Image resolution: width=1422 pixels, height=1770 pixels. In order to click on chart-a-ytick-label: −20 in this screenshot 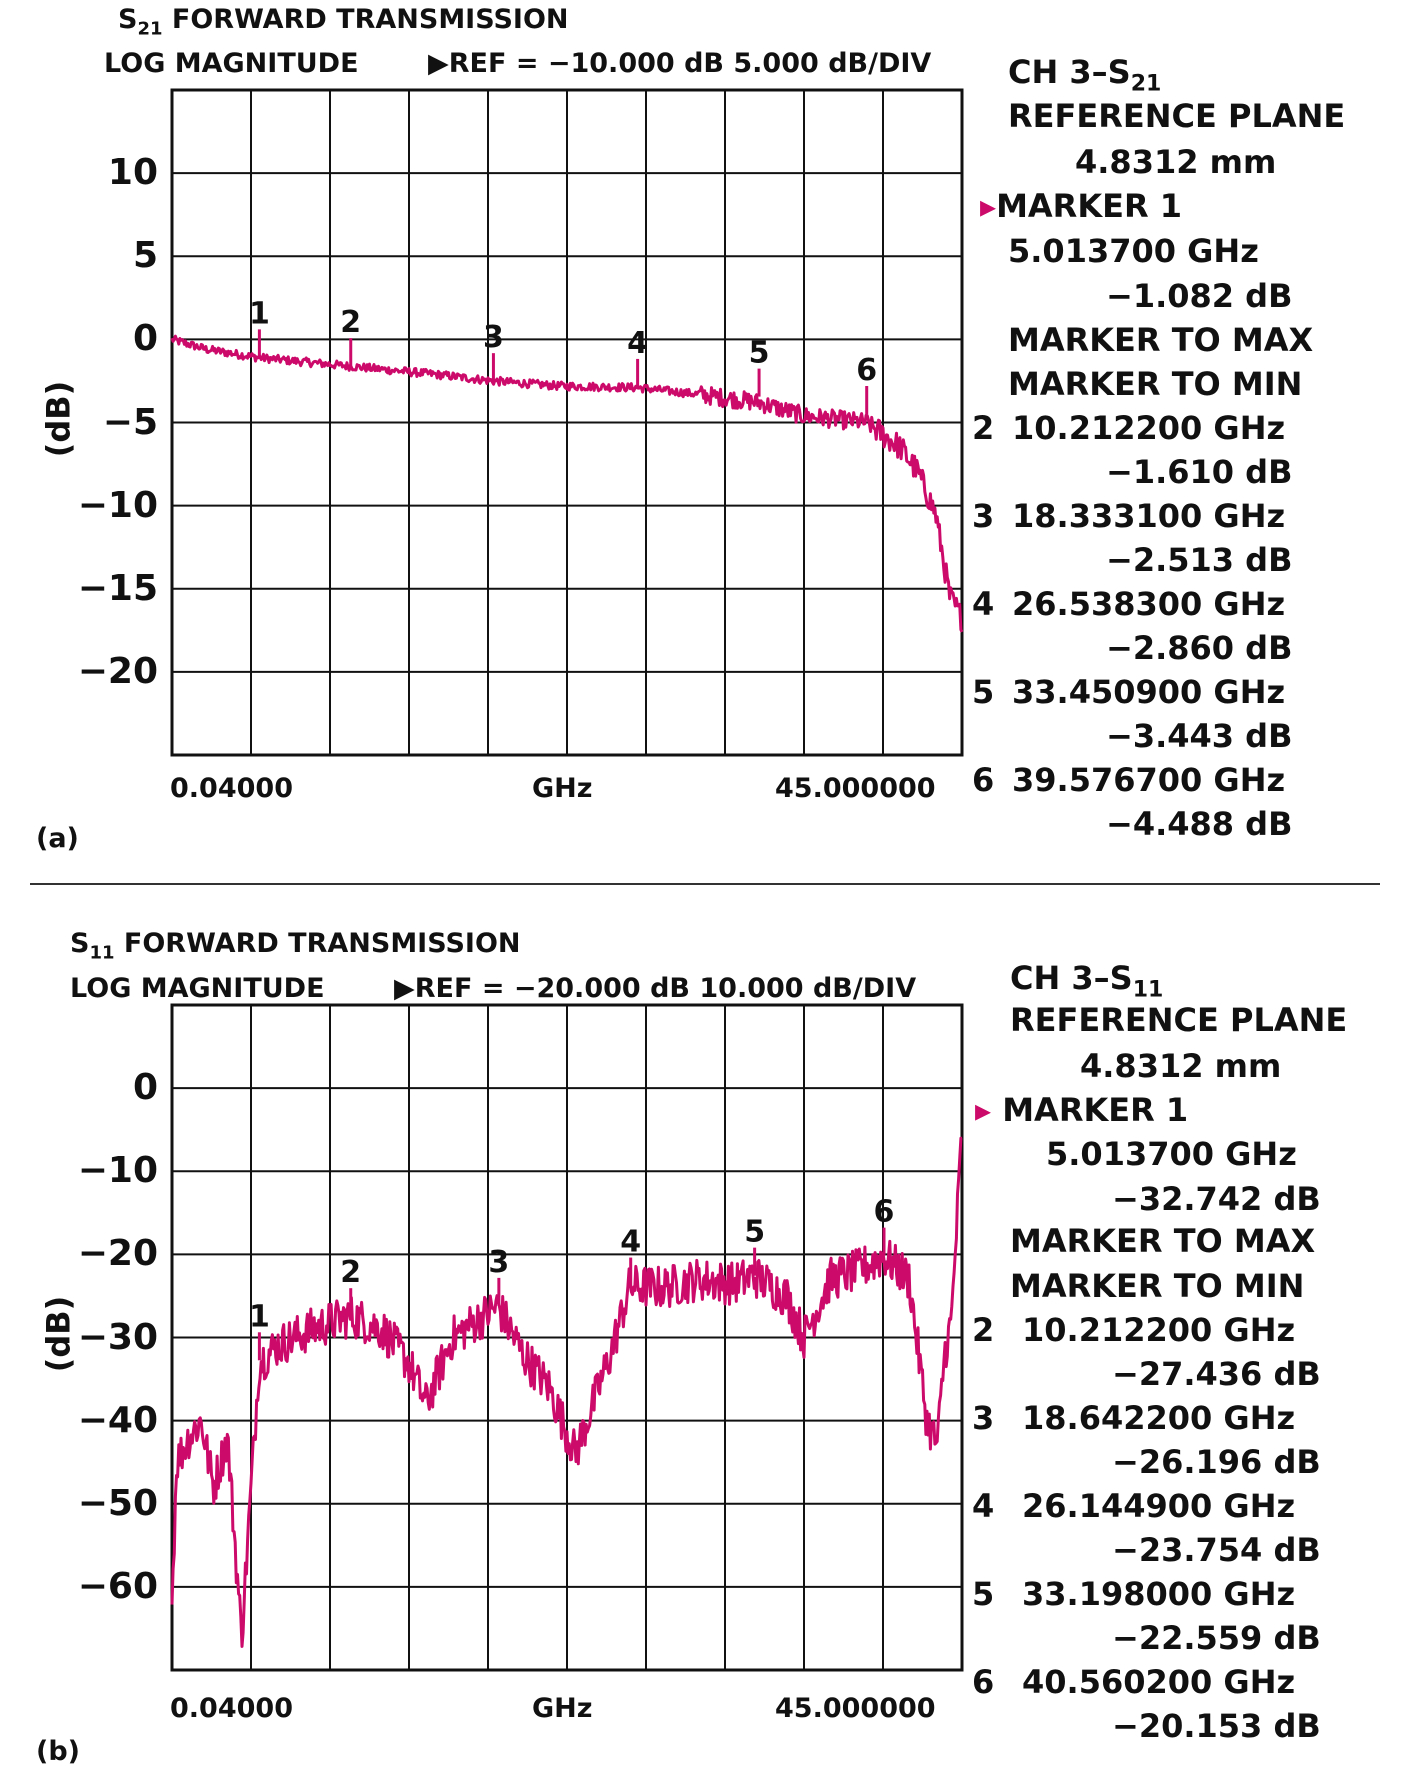, I will do `click(117, 671)`.